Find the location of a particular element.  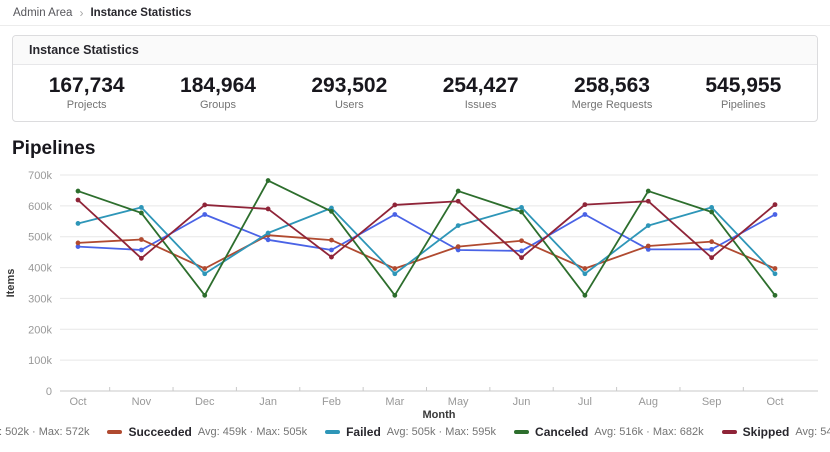

stat-value: 184,964 is located at coordinates (218, 85).